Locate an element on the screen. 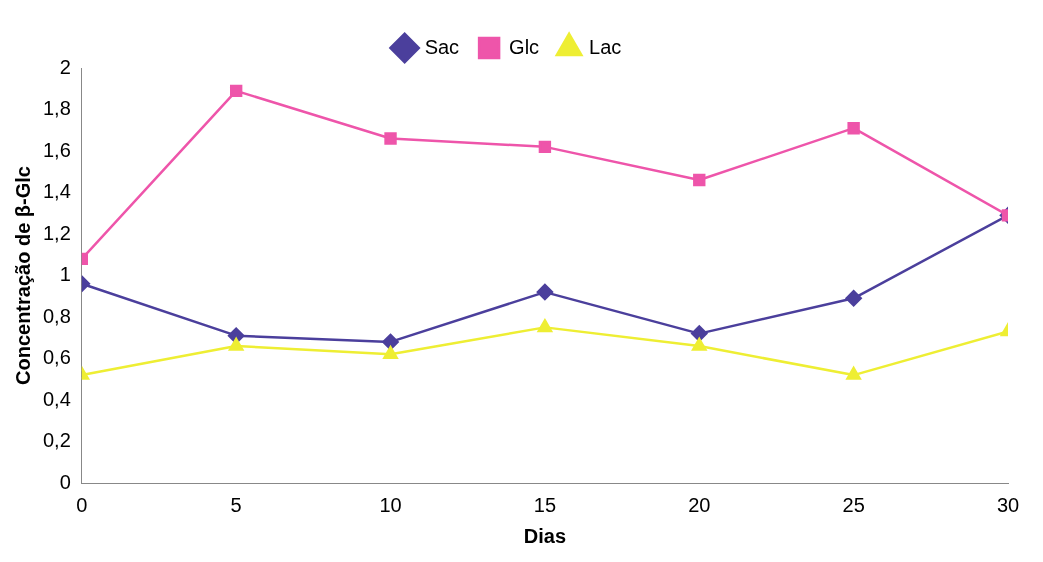  y-tick-label: 0 is located at coordinates (65, 481).